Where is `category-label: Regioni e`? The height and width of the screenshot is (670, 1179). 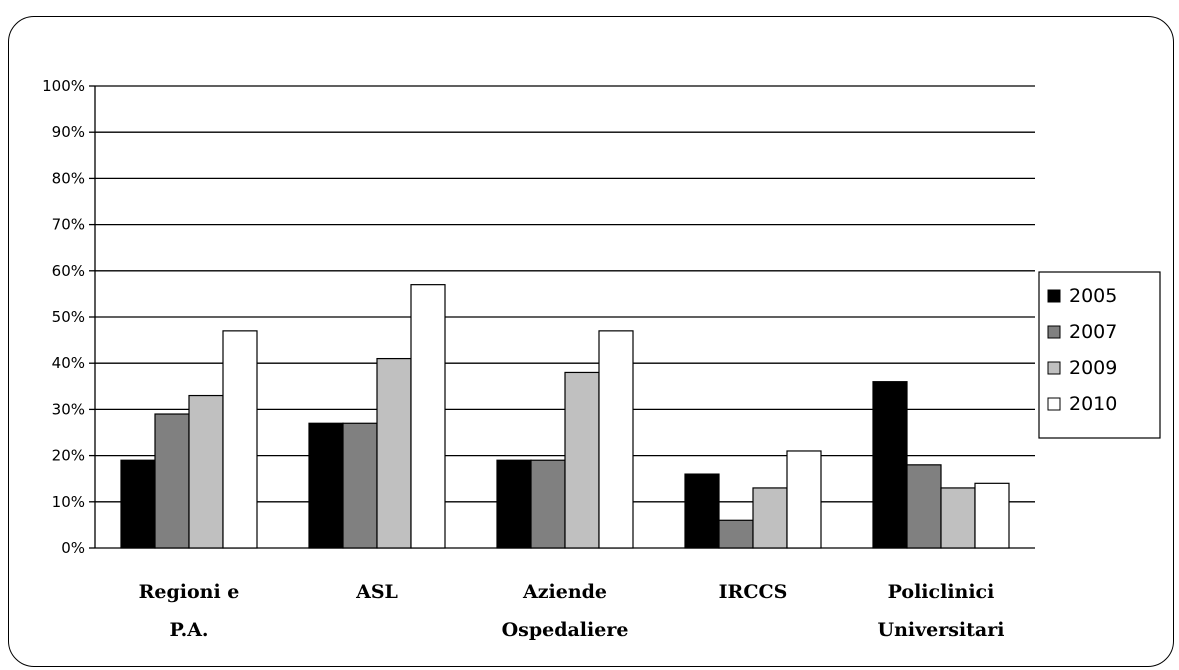 category-label: Regioni e is located at coordinates (189, 592).